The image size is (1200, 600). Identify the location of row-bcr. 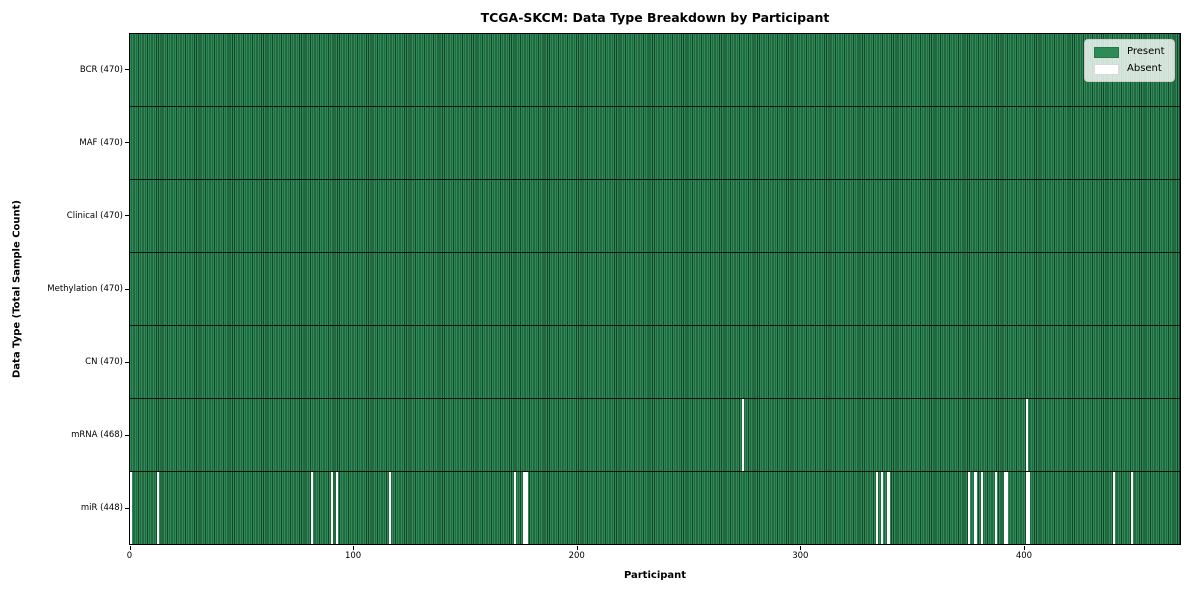
(655, 70).